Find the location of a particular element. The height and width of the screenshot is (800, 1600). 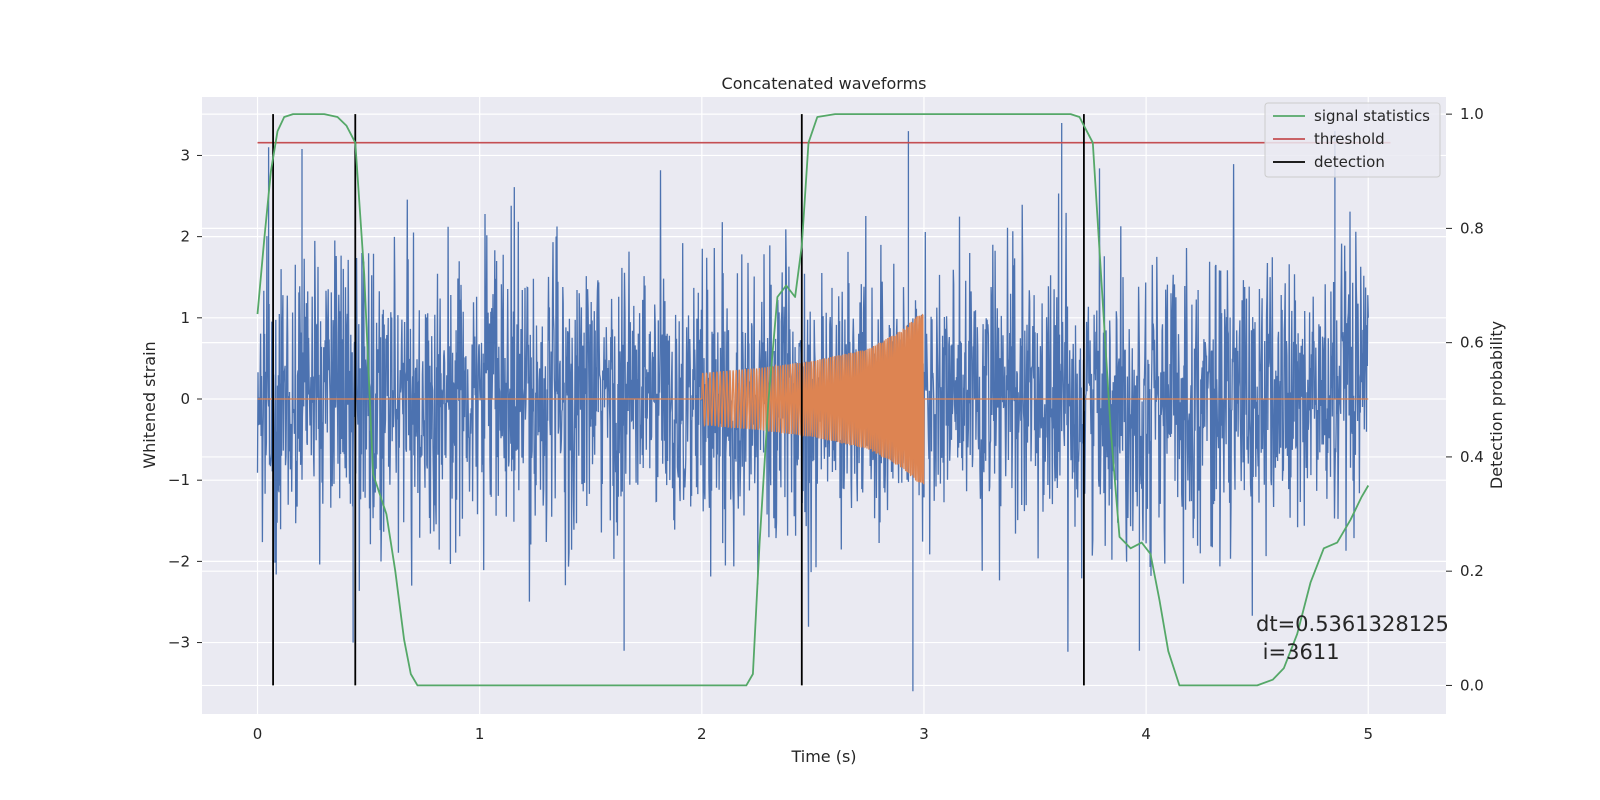

y-ticks: −3 −2 −1 0 1 2 3 is located at coordinates (185, 399).